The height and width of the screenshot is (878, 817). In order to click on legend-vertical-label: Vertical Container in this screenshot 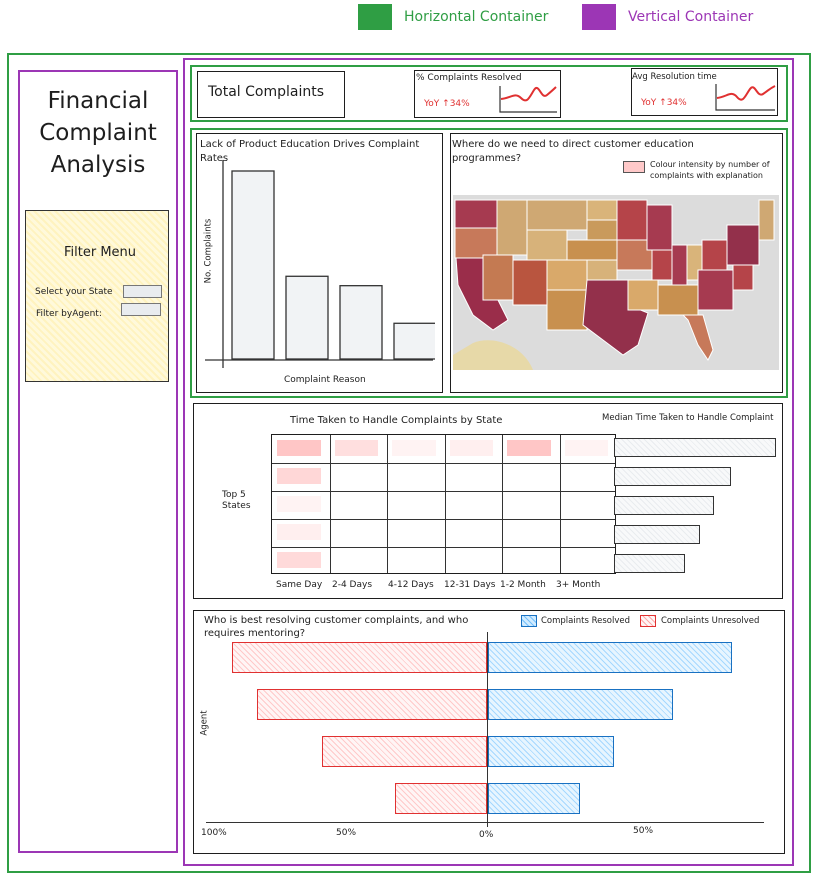, I will do `click(691, 17)`.